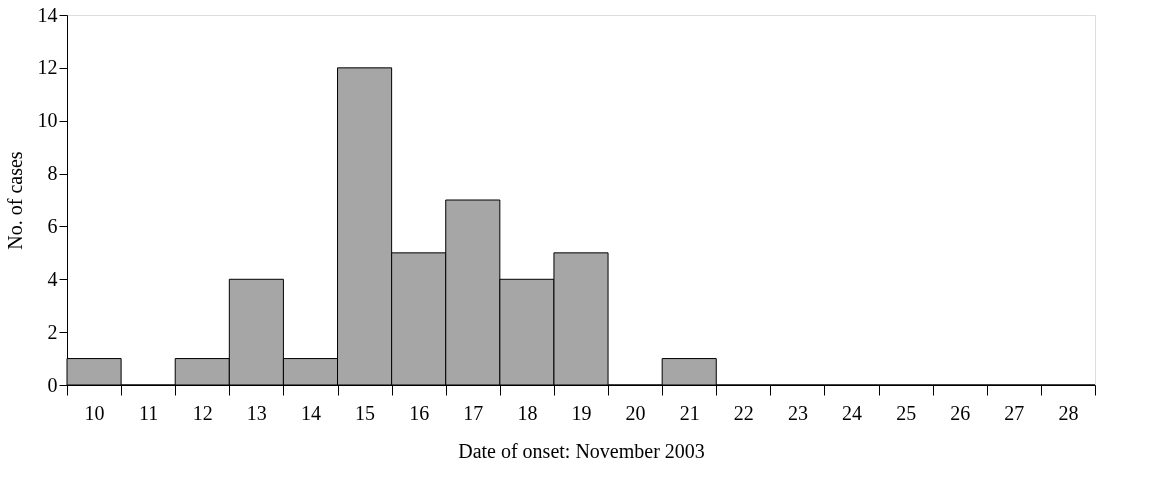  What do you see at coordinates (14, 200) in the screenshot?
I see `y-axis-title: No. of cases` at bounding box center [14, 200].